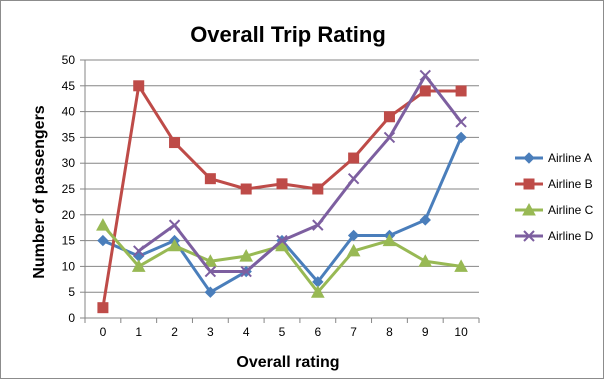  I want to click on y-tick-label: 30, so click(69, 163).